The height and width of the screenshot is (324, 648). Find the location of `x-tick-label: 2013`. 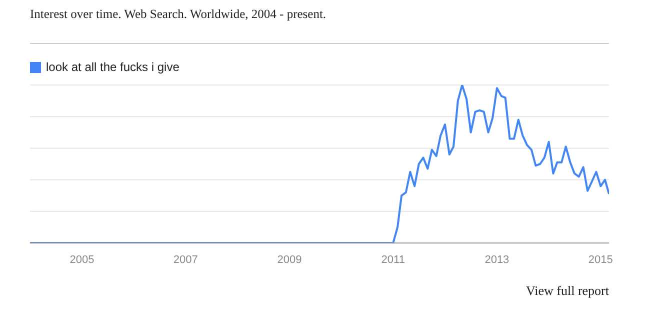

x-tick-label: 2013 is located at coordinates (497, 260).